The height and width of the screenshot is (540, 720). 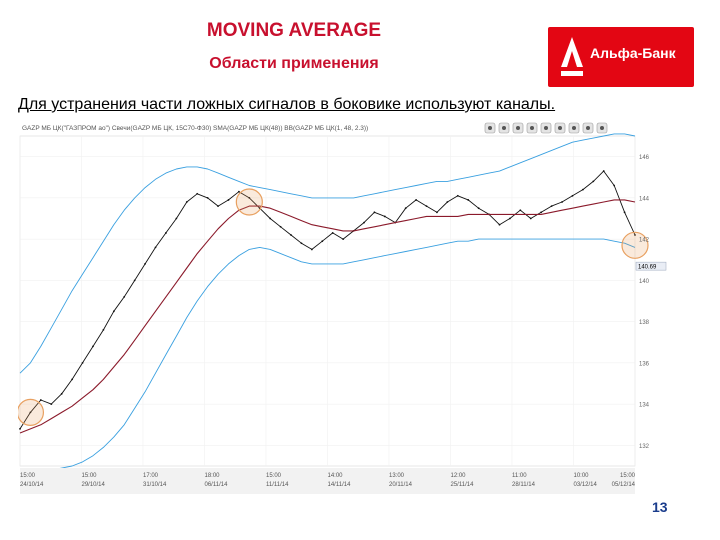 I want to click on x-tick-date: 31/10/14, so click(x=155, y=485).